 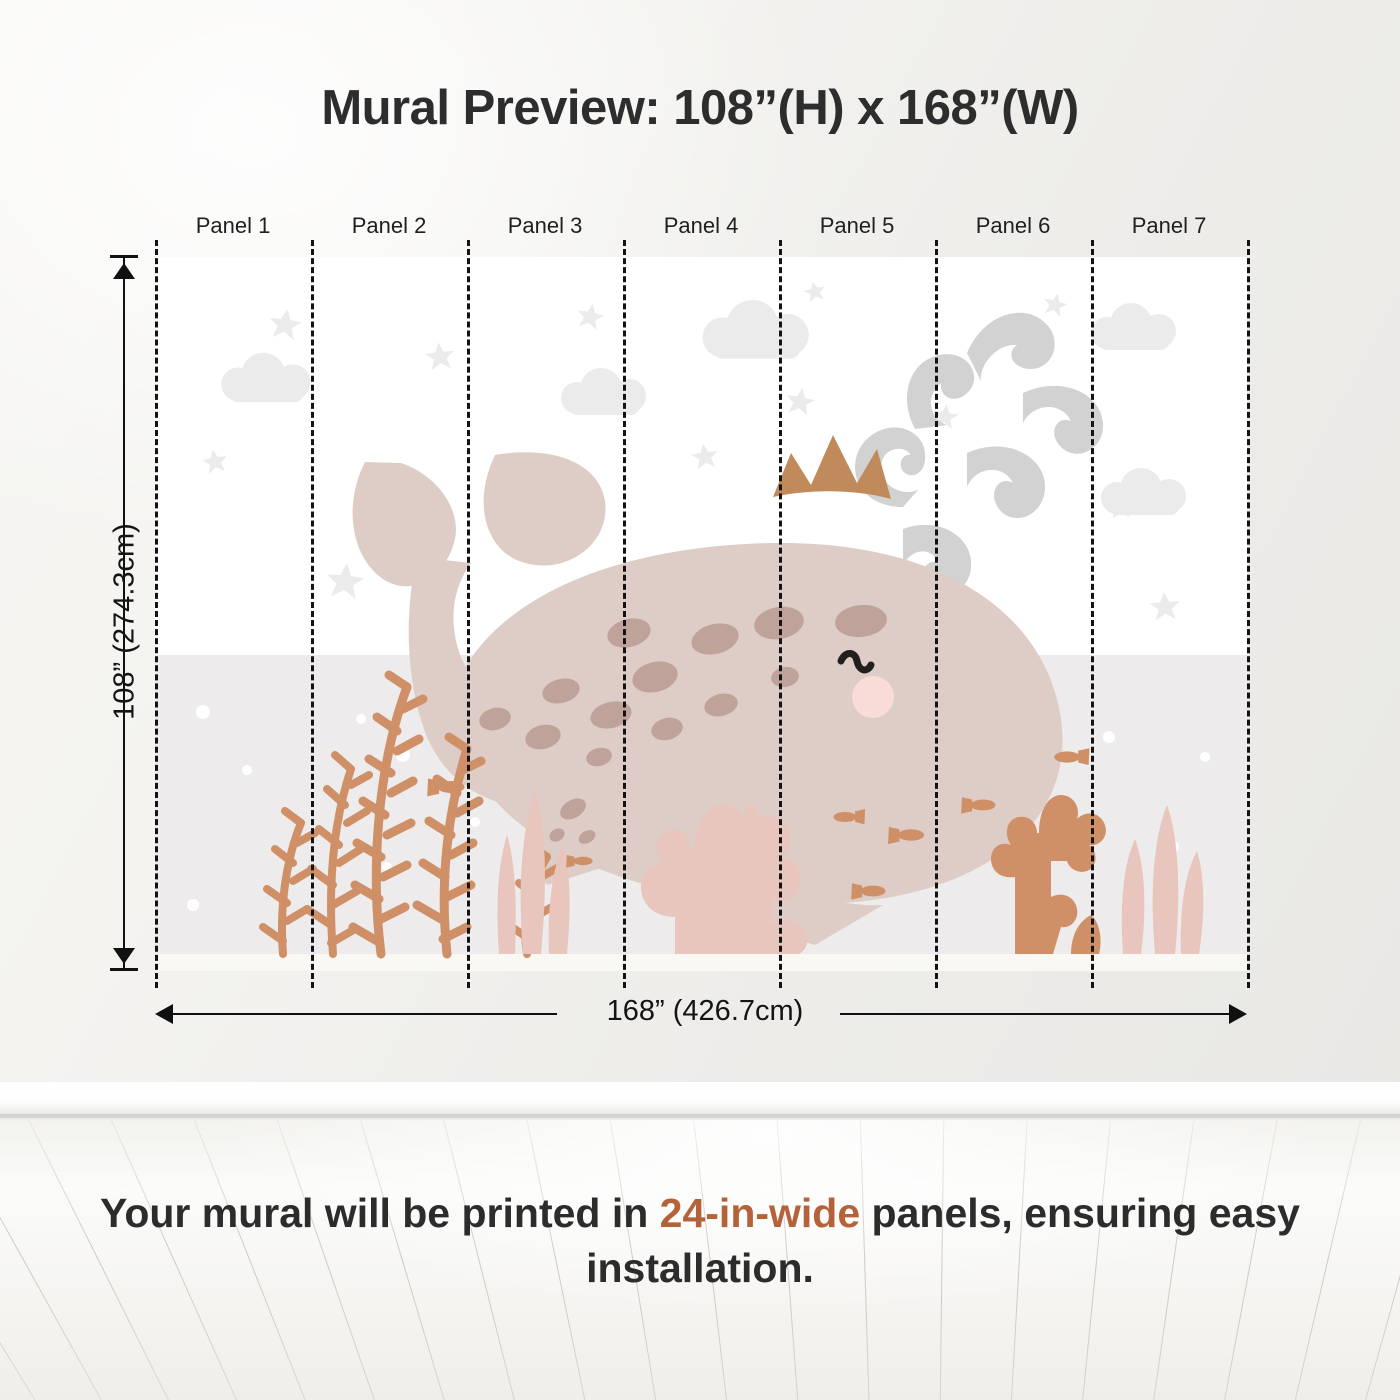 I want to click on panel-label-5: Panel 5, so click(x=857, y=225).